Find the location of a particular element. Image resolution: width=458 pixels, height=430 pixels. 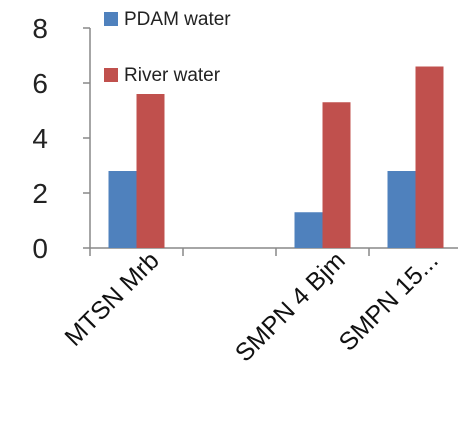

y-tick-label: 8 is located at coordinates (40, 28).